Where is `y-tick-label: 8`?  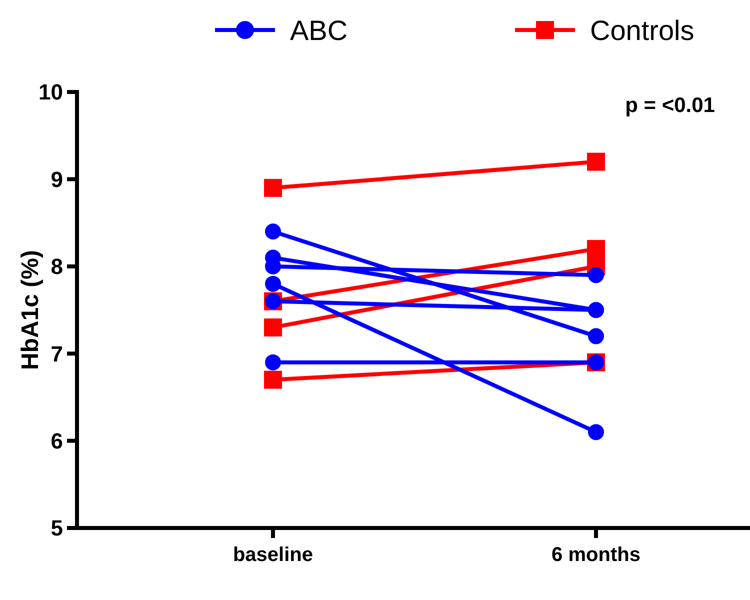 y-tick-label: 8 is located at coordinates (56, 267).